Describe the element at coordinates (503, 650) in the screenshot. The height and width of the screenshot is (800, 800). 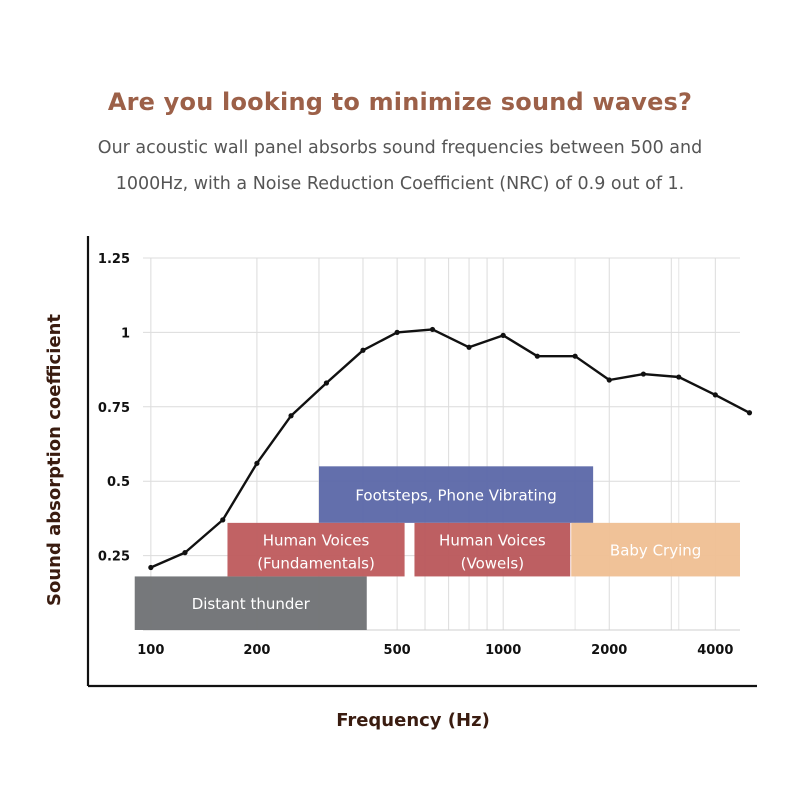
I see `x-tick-label: 1000` at that location.